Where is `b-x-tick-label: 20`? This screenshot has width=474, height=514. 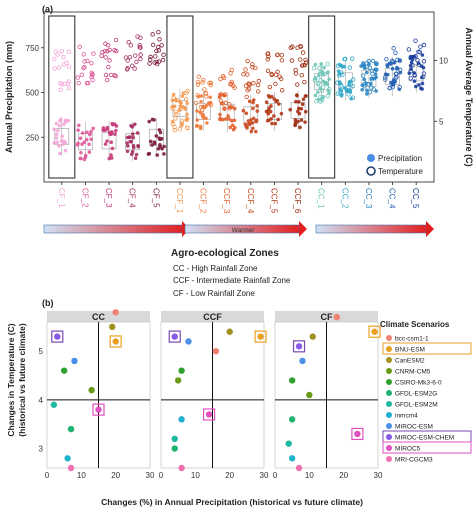 b-x-tick-label: 20 is located at coordinates (343, 475).